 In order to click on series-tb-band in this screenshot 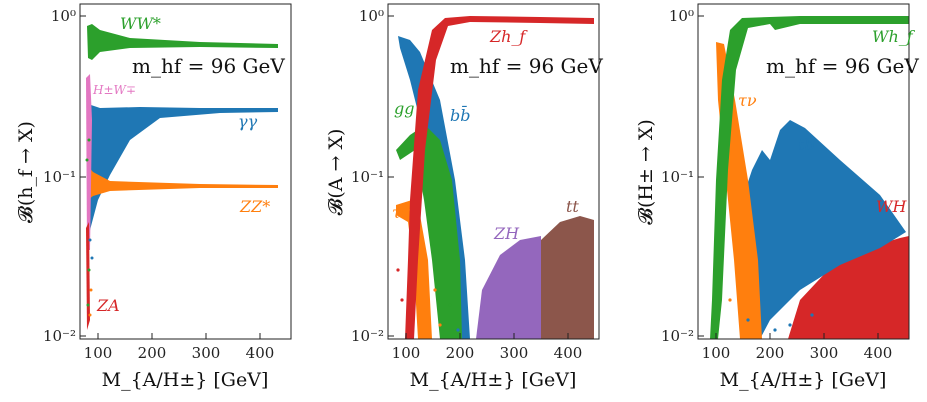, I will do `click(823, 229)`.